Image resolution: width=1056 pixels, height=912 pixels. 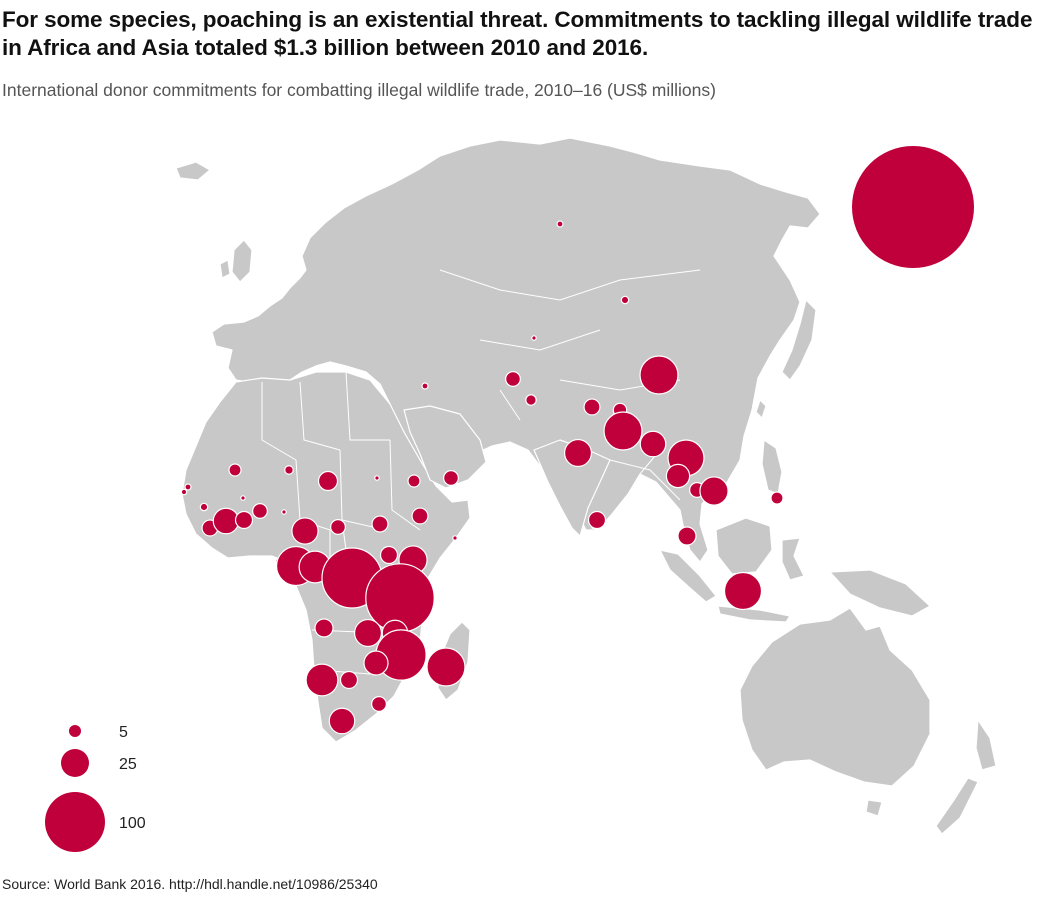 What do you see at coordinates (592, 407) in the screenshot?
I see `bubble-nepal` at bounding box center [592, 407].